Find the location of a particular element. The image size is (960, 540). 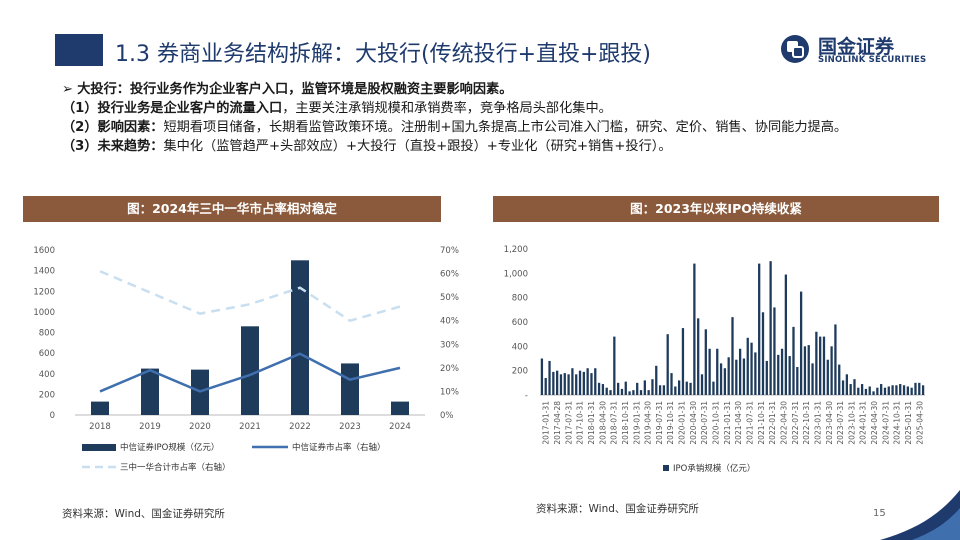

x-tick-label: 2020 is located at coordinates (200, 427).